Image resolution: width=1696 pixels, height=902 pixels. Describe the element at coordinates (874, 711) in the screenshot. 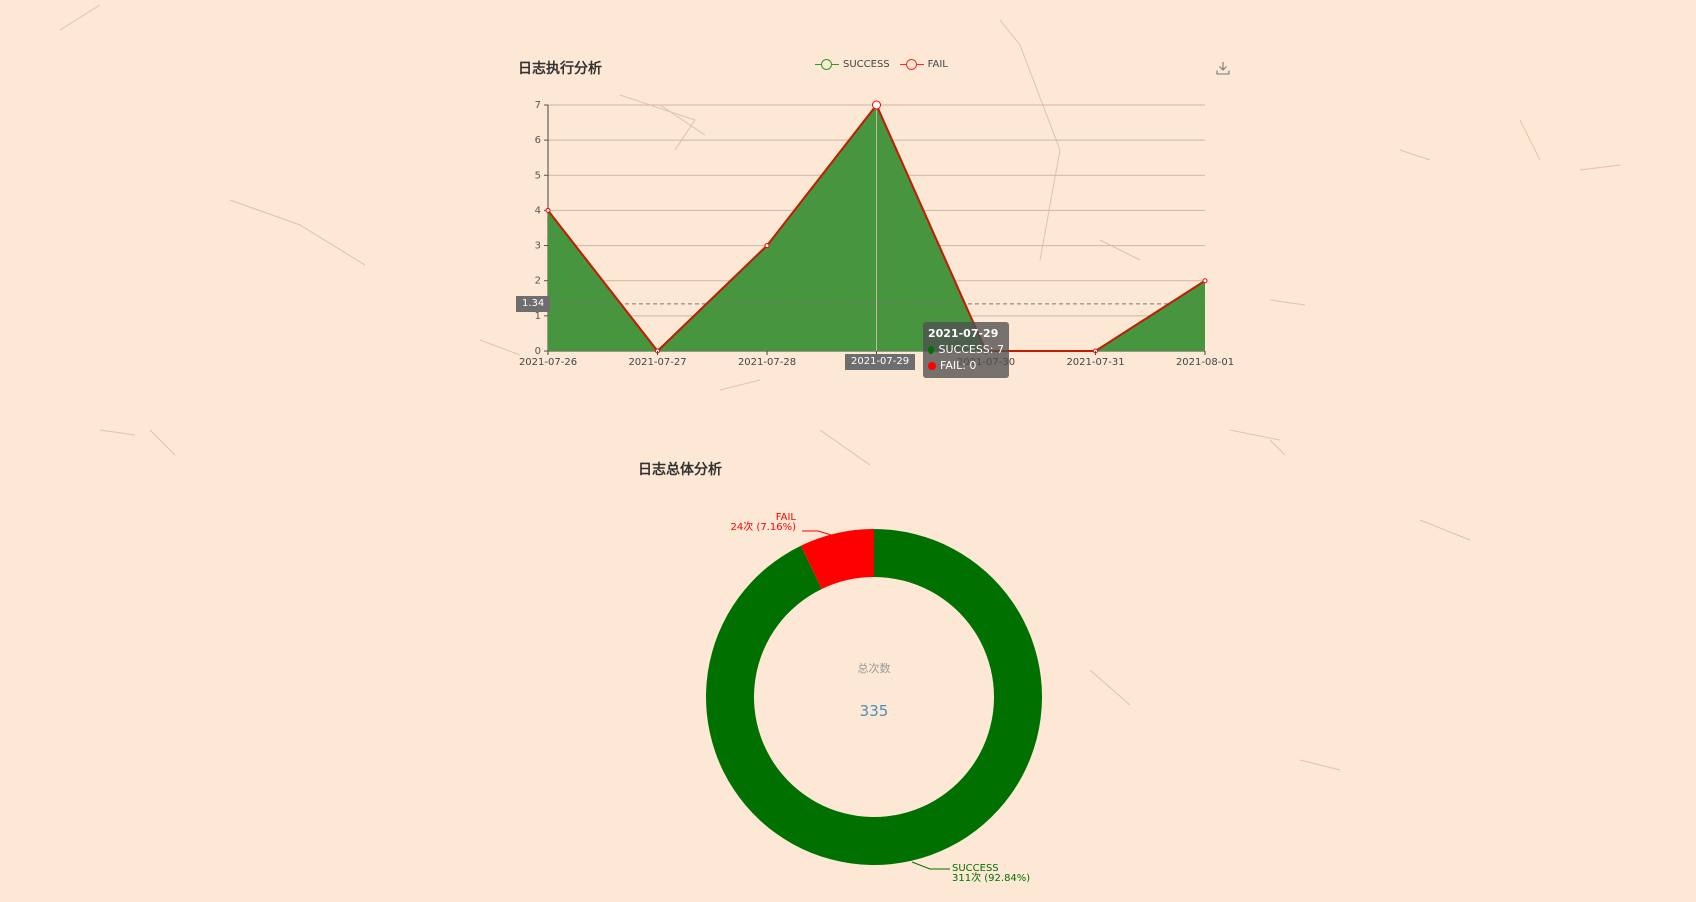

I see `donut-center-value: 335` at that location.